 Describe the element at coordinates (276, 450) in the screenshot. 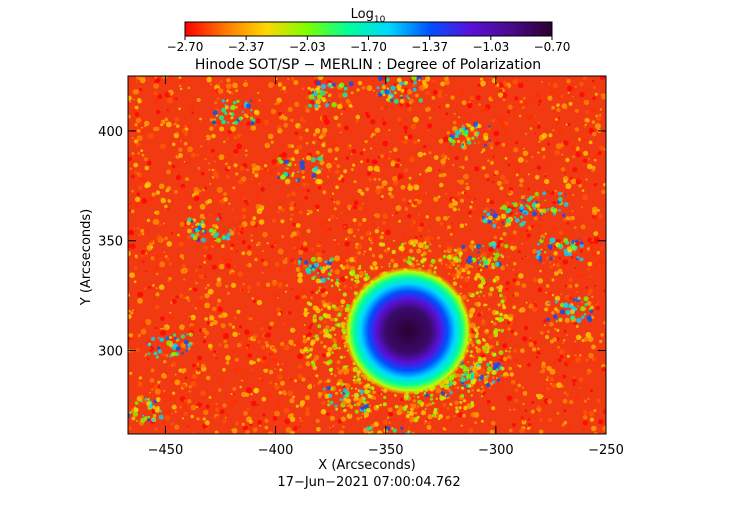

I see `x-tick-label: −400` at that location.